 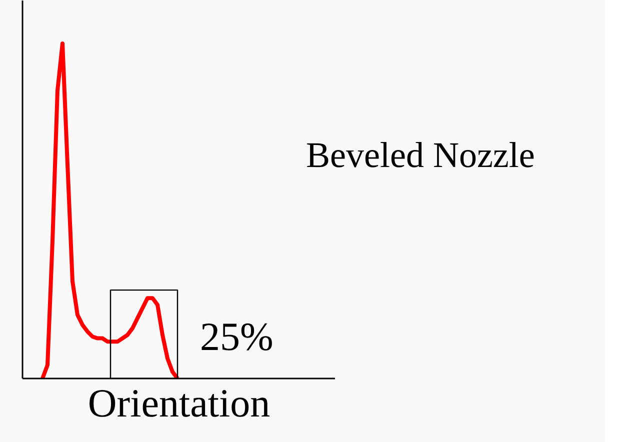 I want to click on text: Beveled Nozzle, so click(x=420, y=155).